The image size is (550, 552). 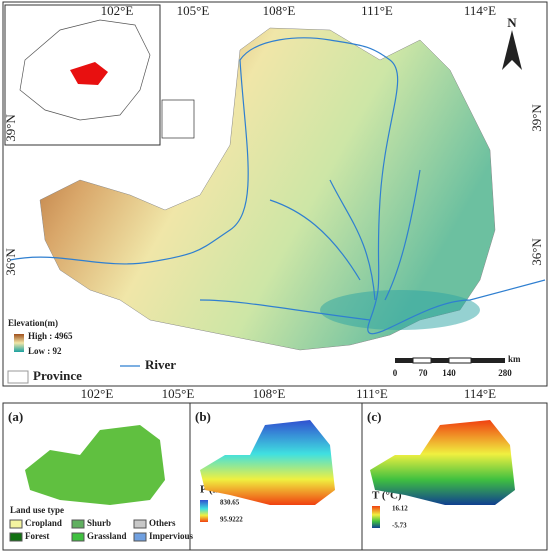 What do you see at coordinates (269, 393) in the screenshot?
I see `bottom-tick: 108°E` at bounding box center [269, 393].